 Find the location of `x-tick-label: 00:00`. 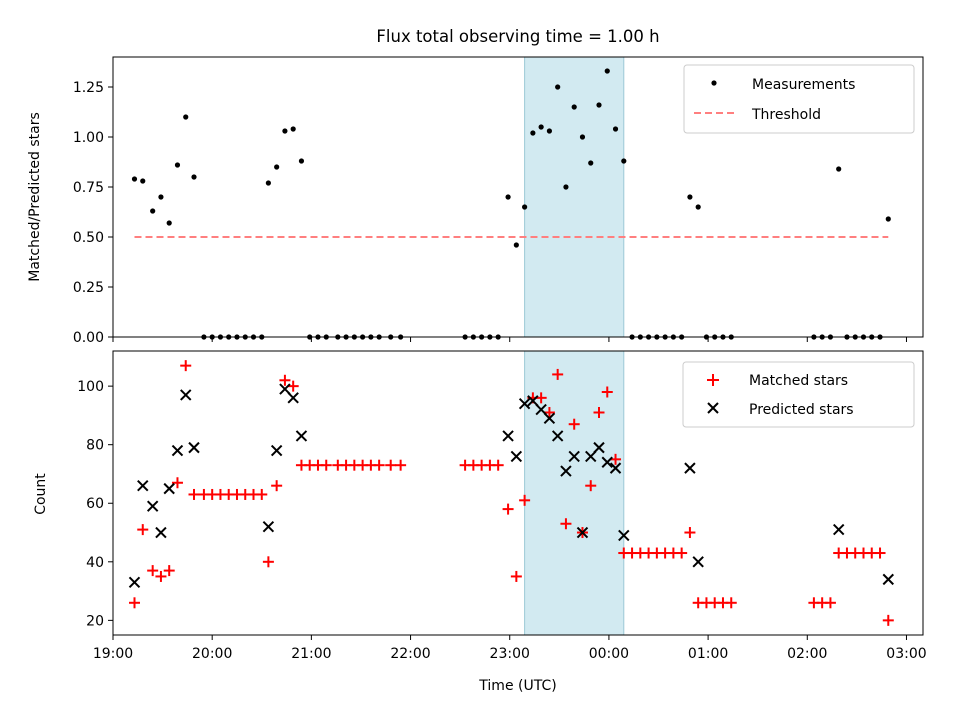

x-tick-label: 00:00 is located at coordinates (609, 654).